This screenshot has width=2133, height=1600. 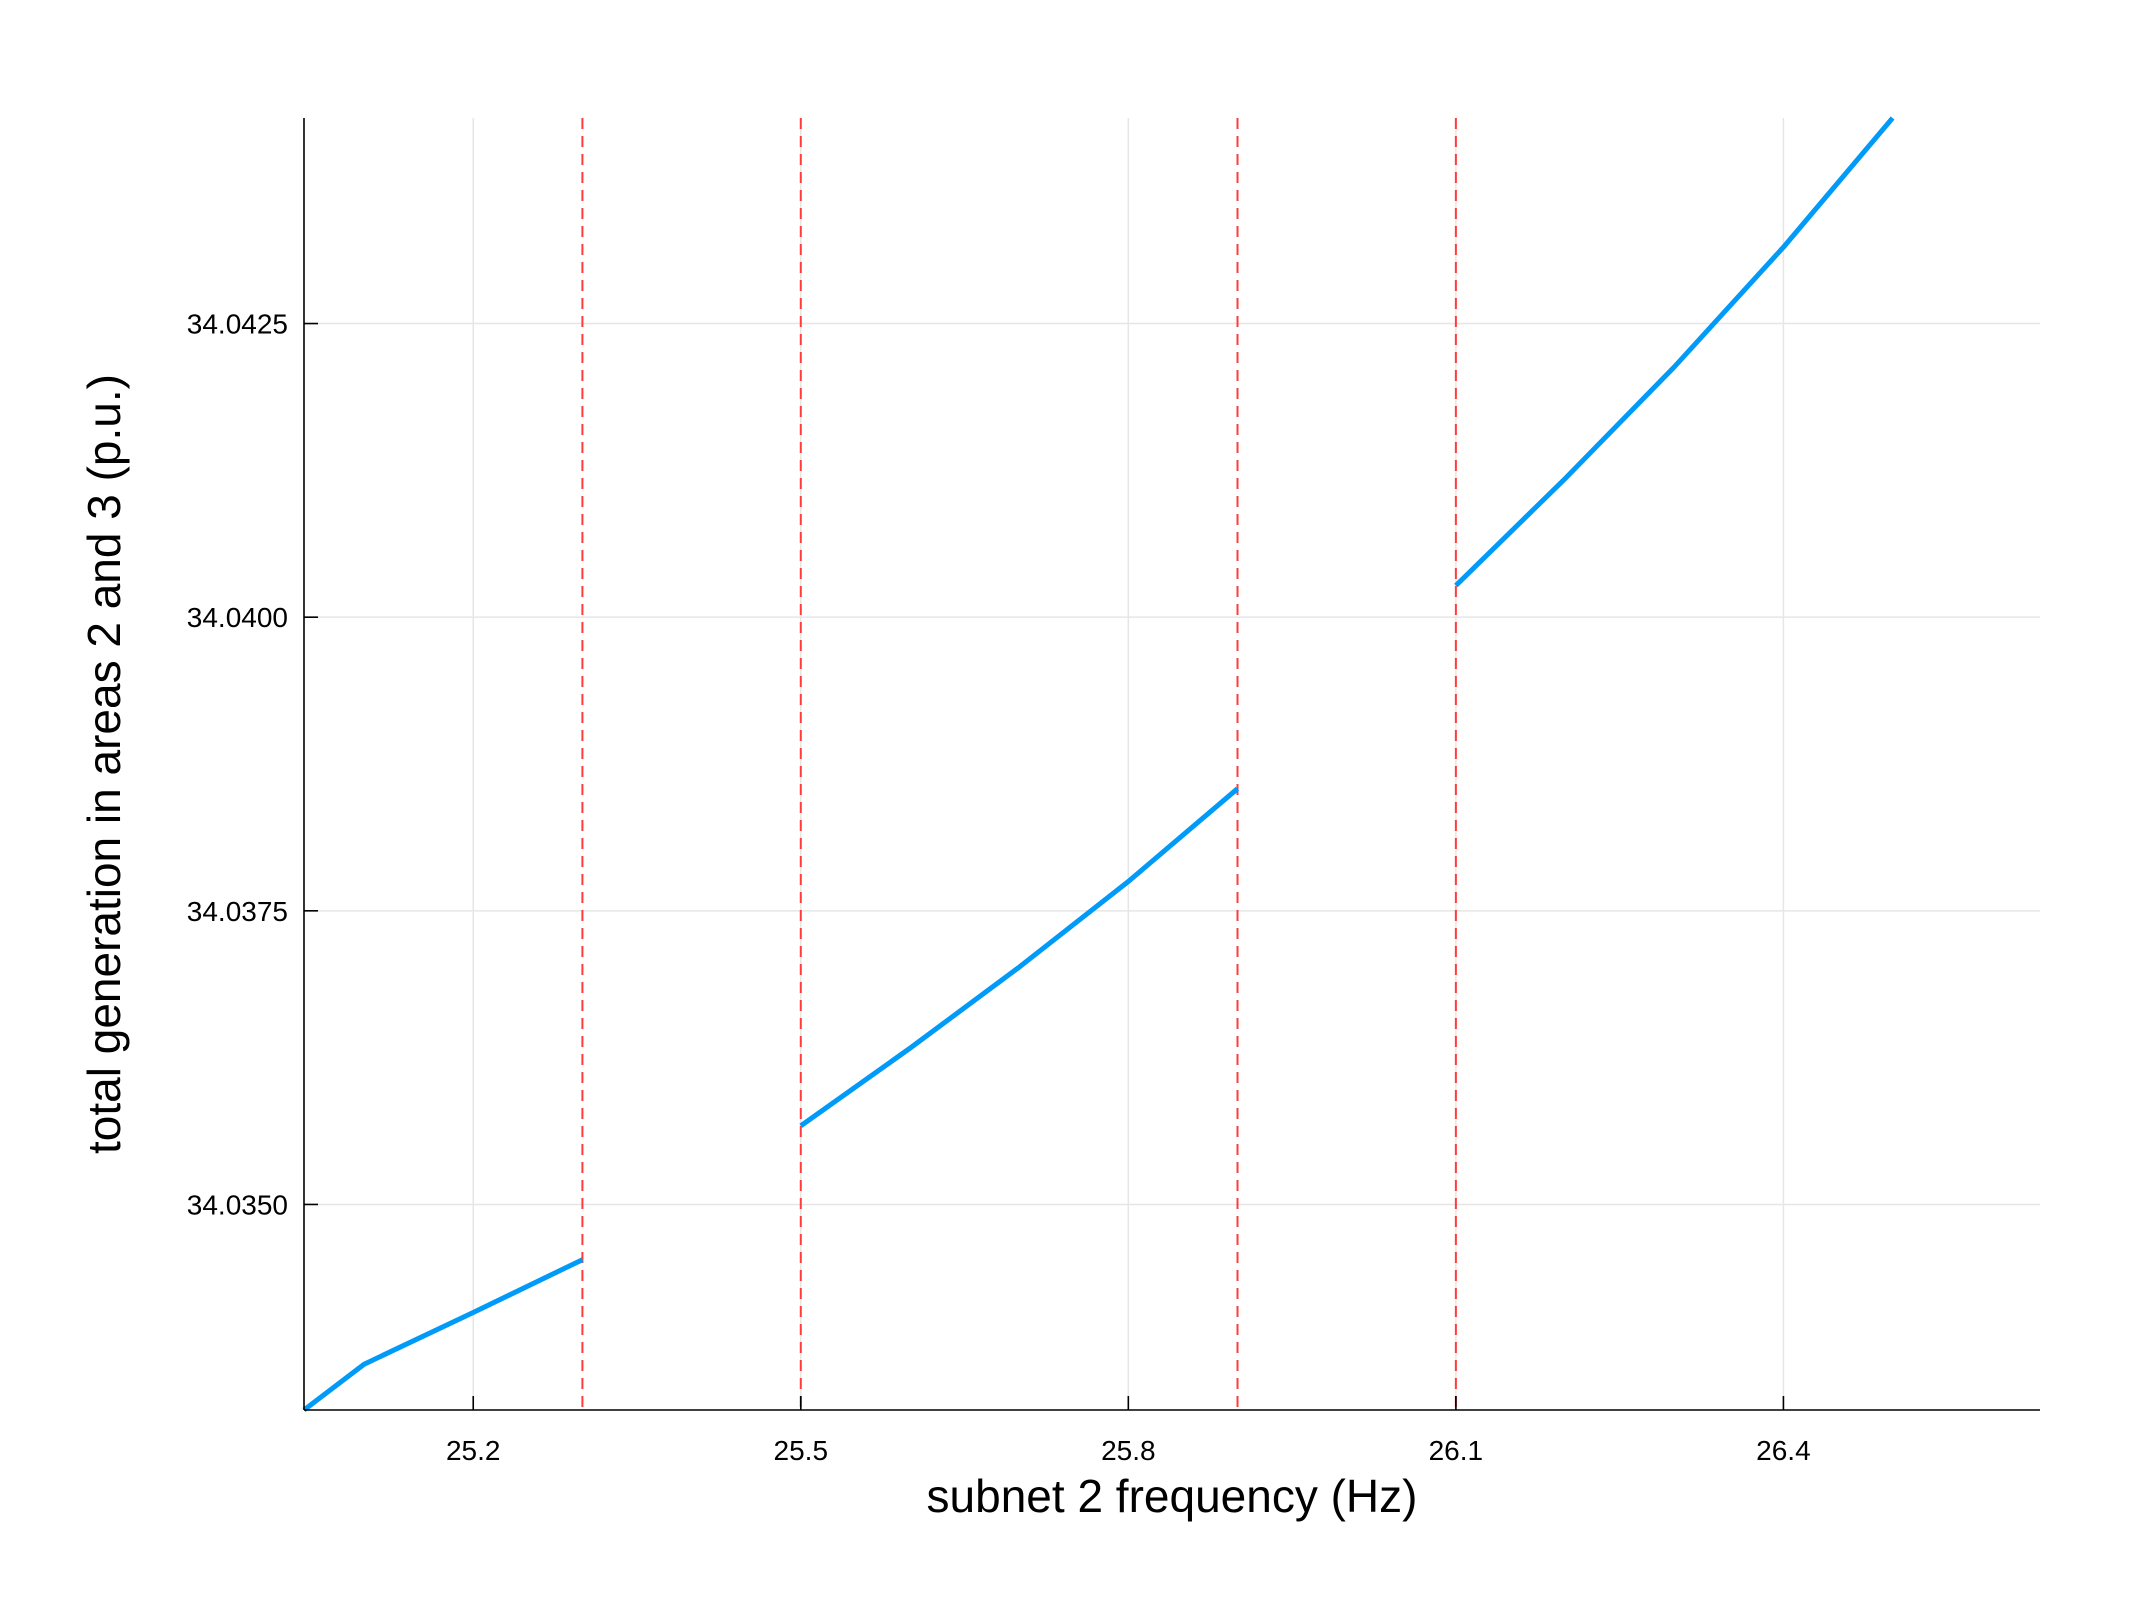 What do you see at coordinates (237, 1204) in the screenshot?
I see `y-tick-label: 34.0350` at bounding box center [237, 1204].